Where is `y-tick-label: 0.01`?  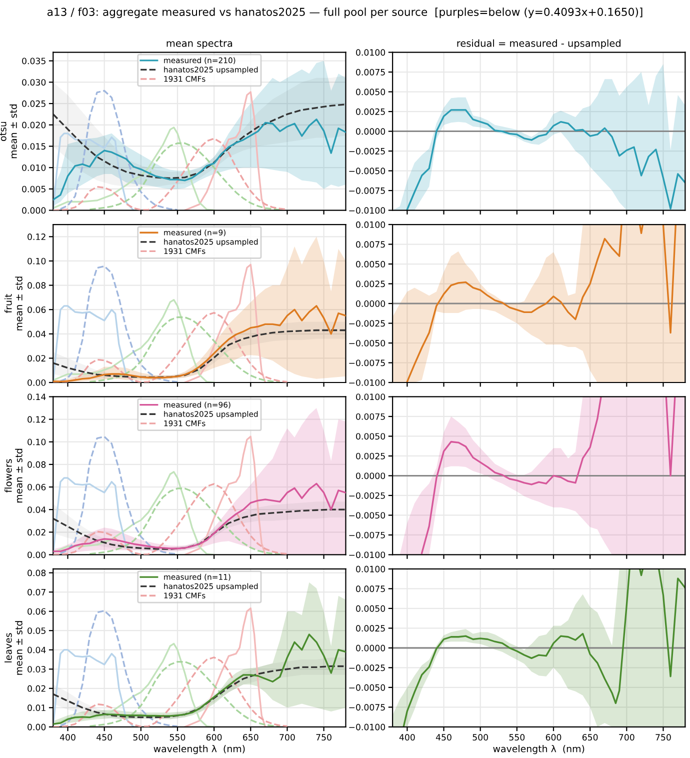
y-tick-label: 0.01 is located at coordinates (37, 708).